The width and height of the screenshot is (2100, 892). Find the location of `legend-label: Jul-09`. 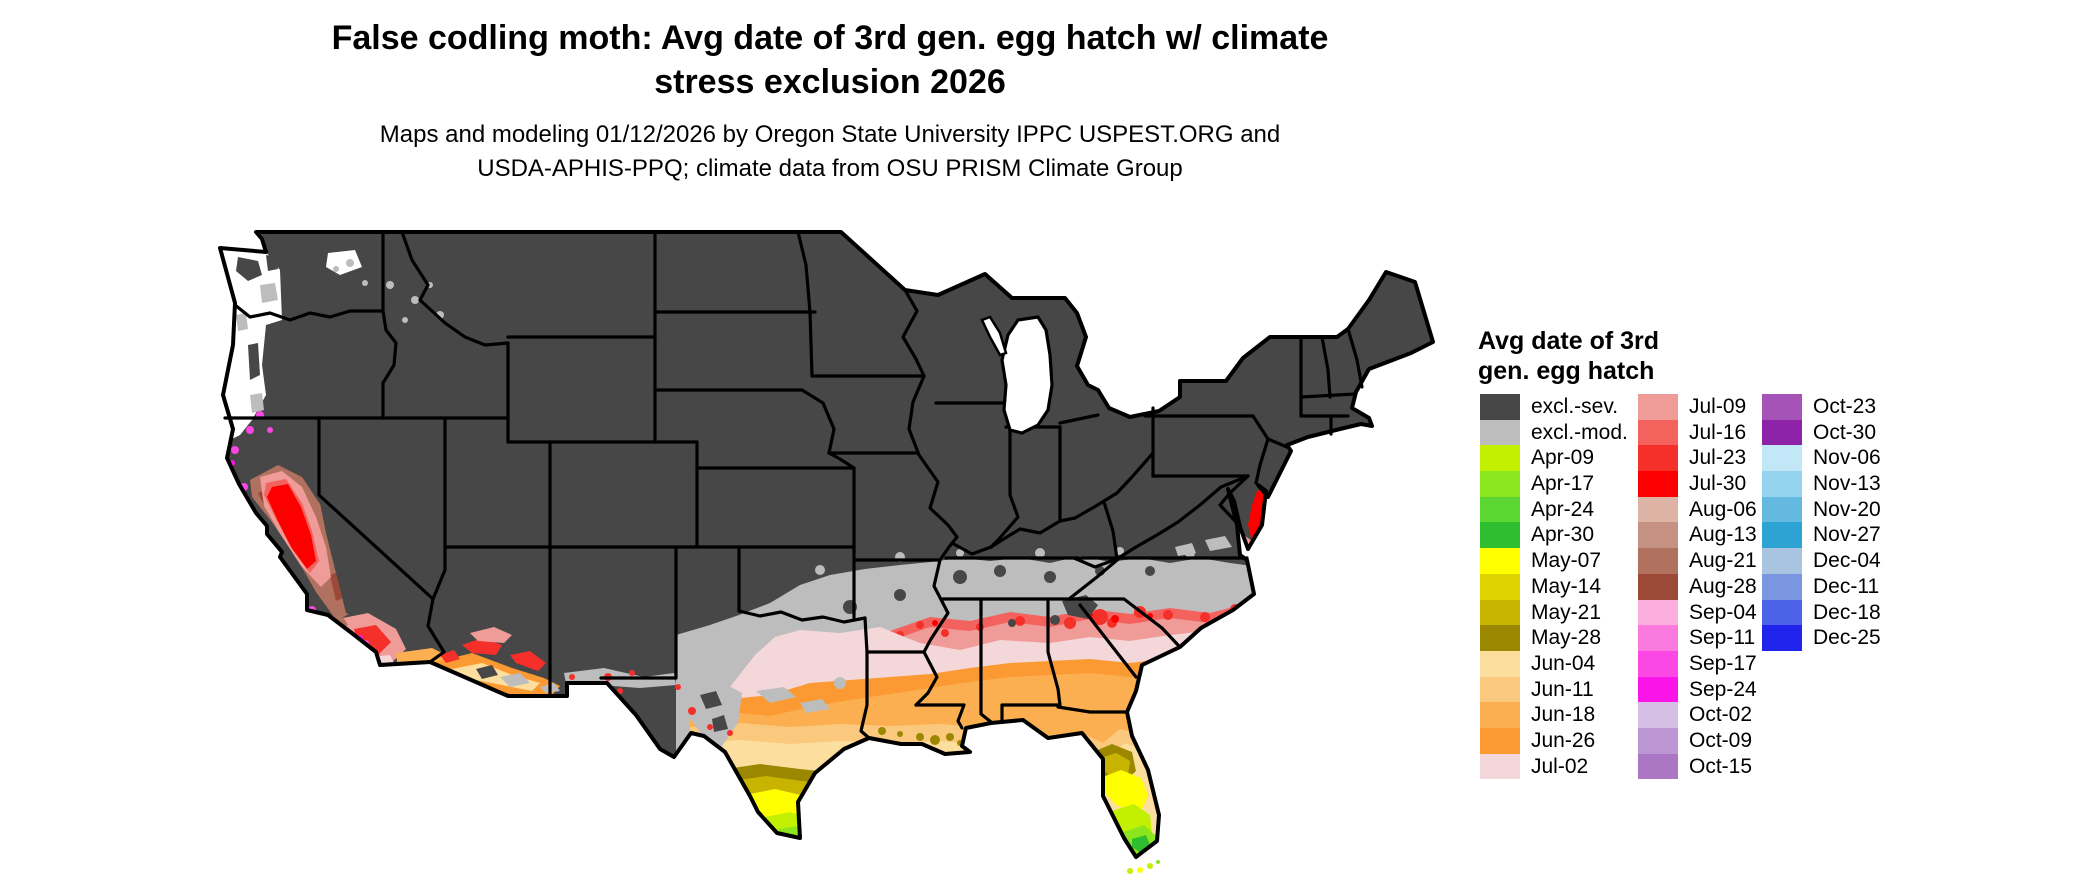

legend-label: Jul-09 is located at coordinates (1718, 406).